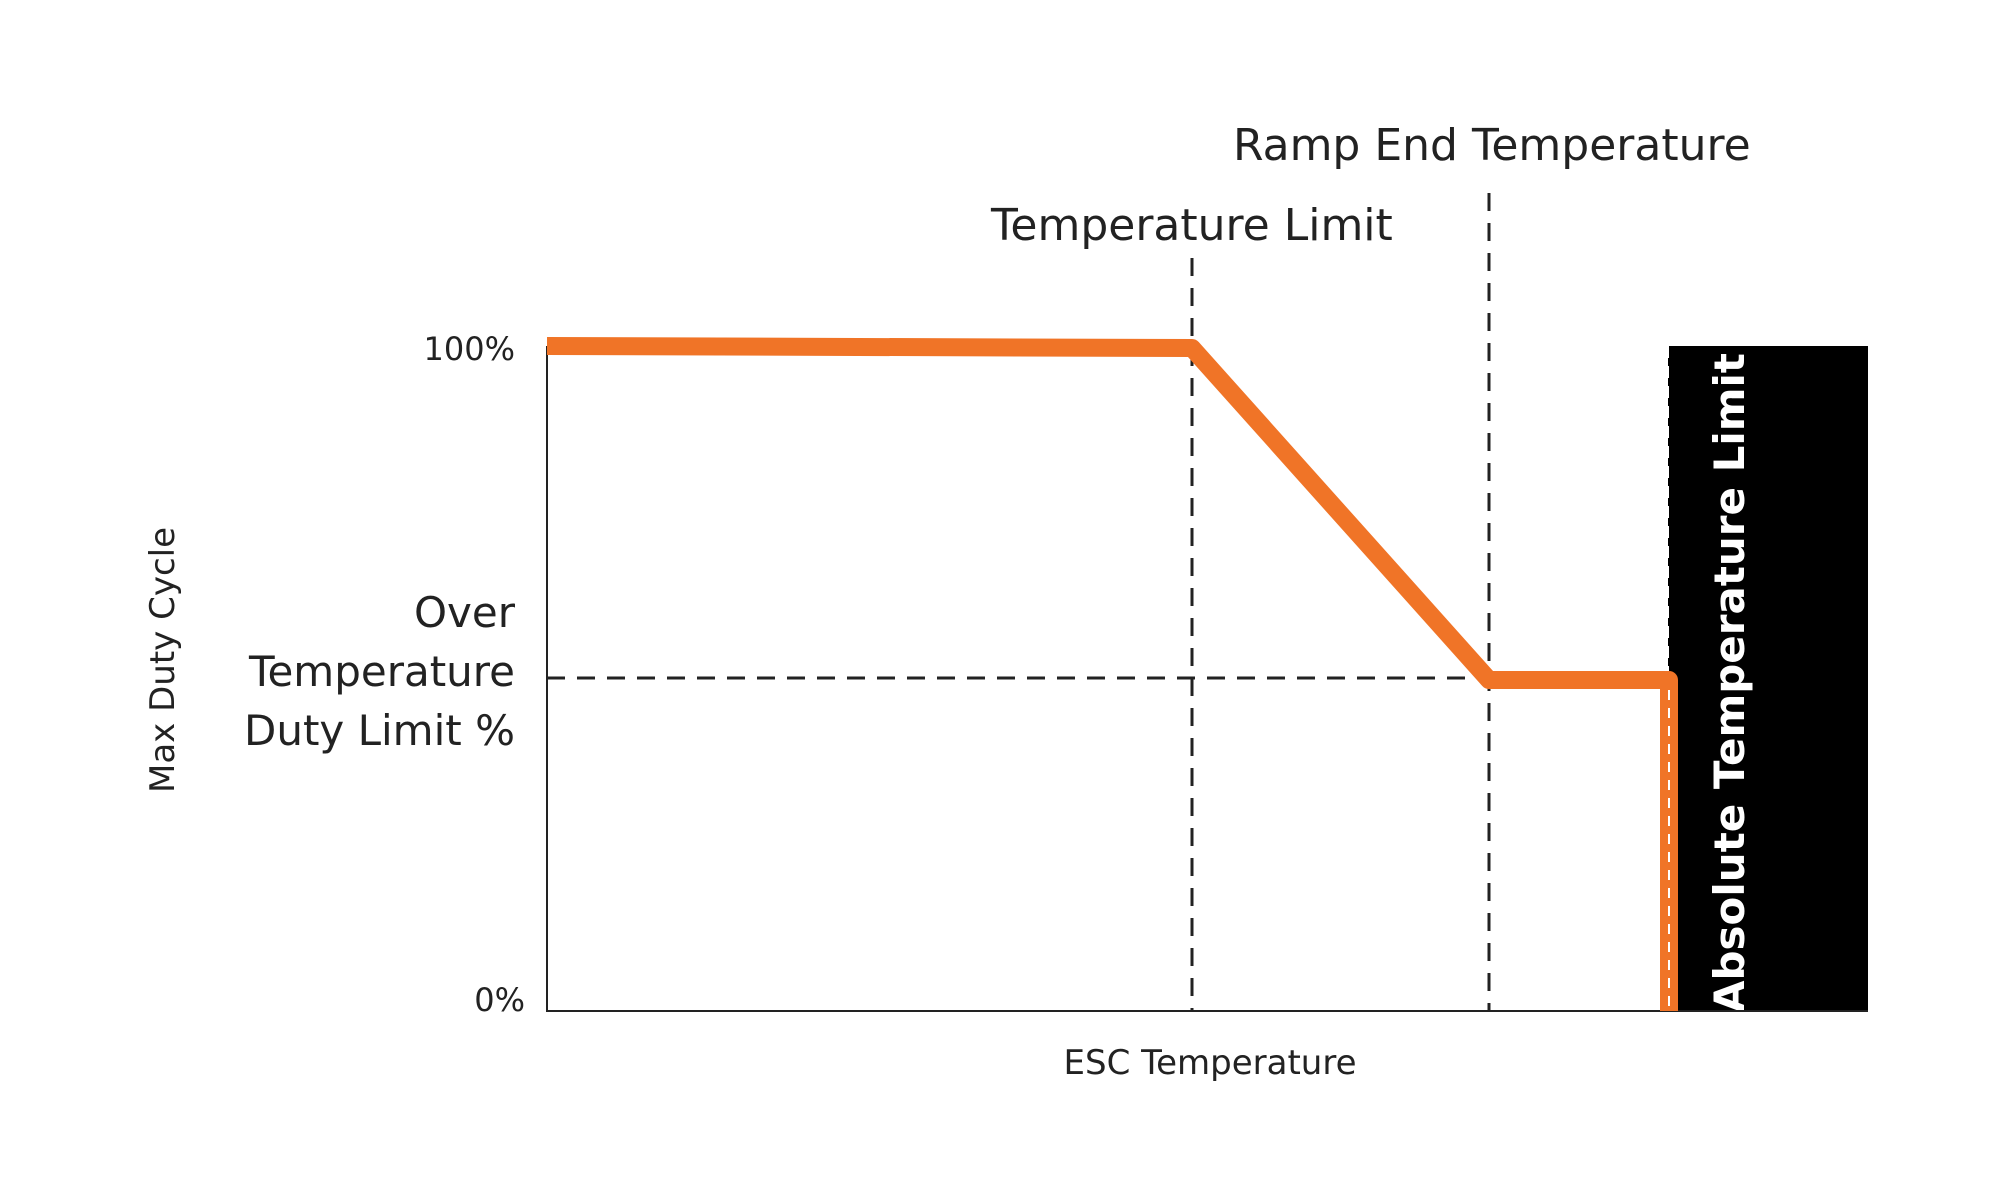 Image resolution: width=2000 pixels, height=1200 pixels. Describe the element at coordinates (1191, 225) in the screenshot. I see `temperature-limit-label: Temperature Limit` at that location.